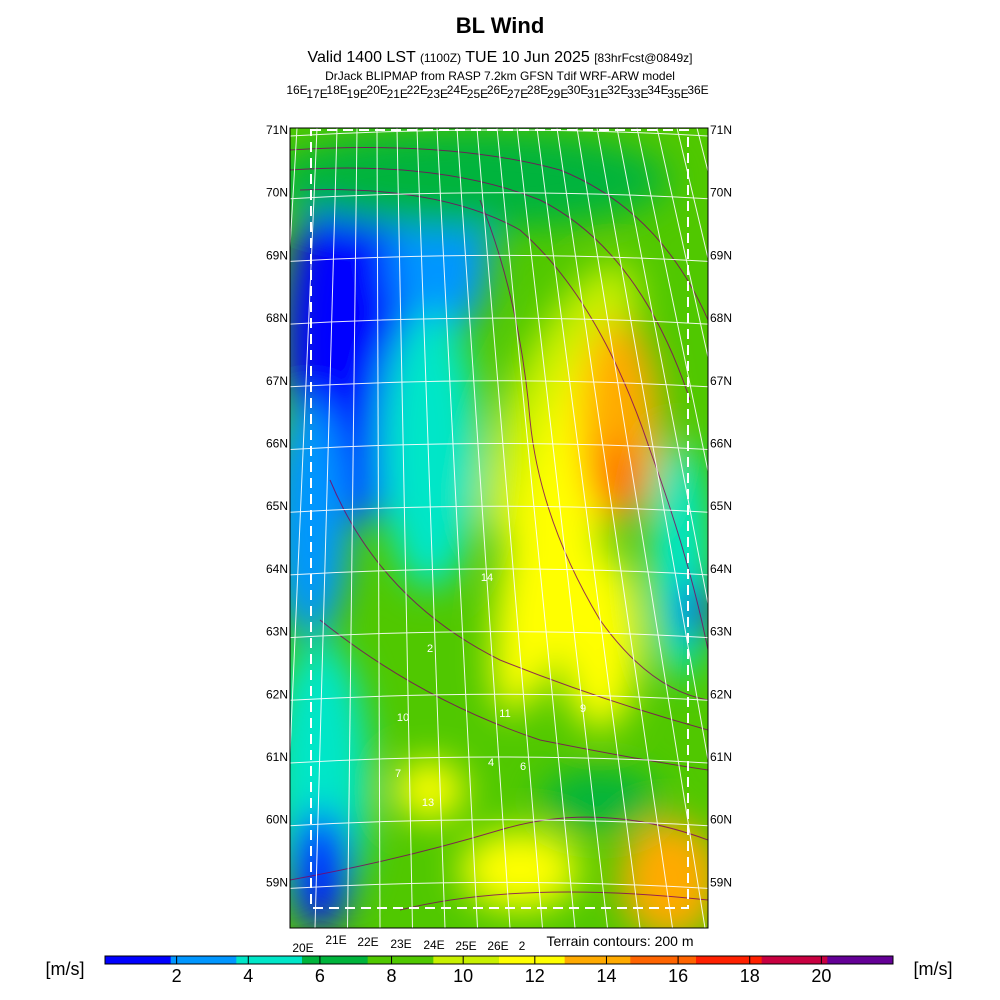  What do you see at coordinates (302, 948) in the screenshot?
I see `lon-label-bottom: 20E` at bounding box center [302, 948].